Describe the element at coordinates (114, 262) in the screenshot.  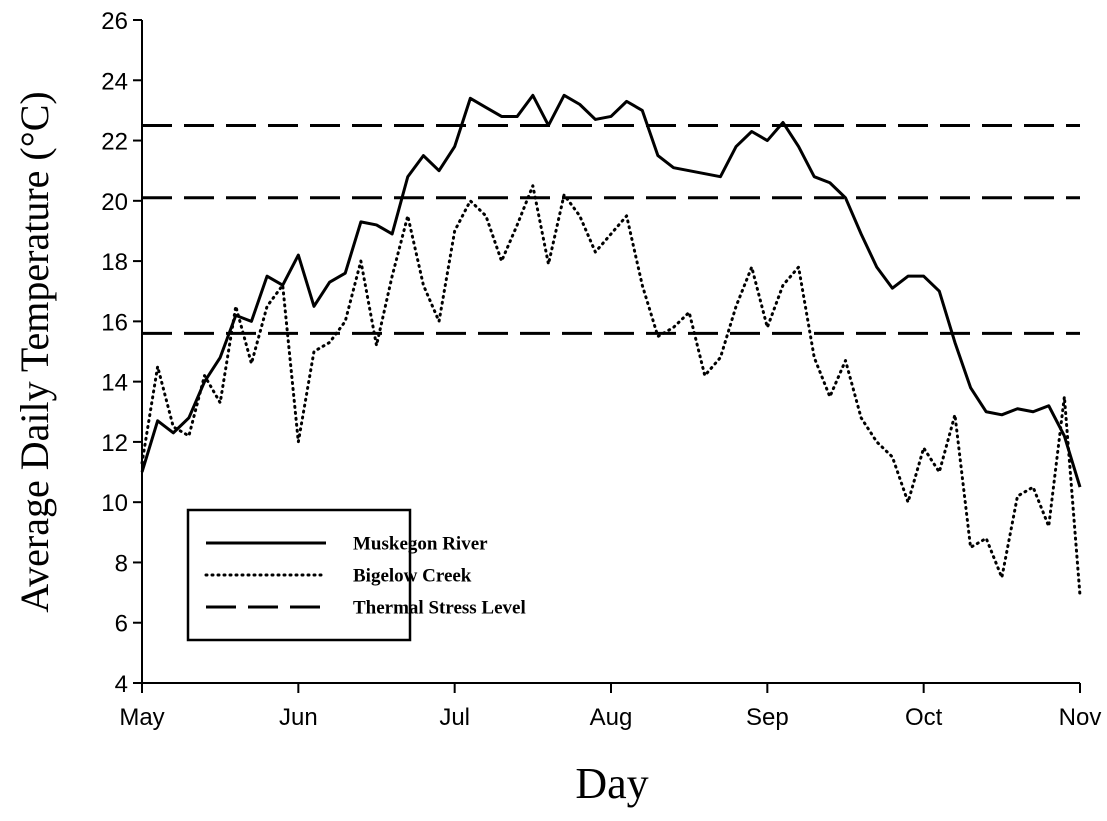
I see `y-tick-label: 18` at that location.